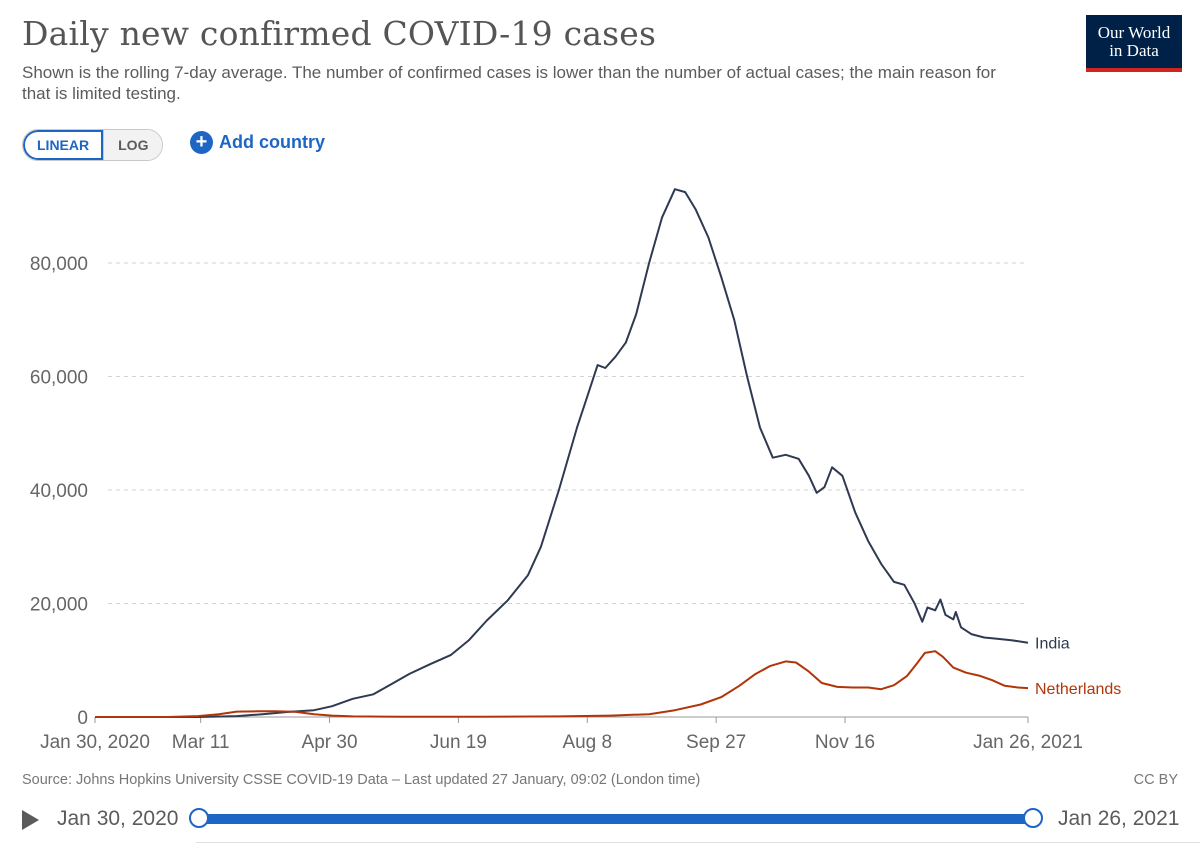 Image resolution: width=1200 pixels, height=845 pixels. I want to click on series-label-netherlands: Netherlands, so click(1078, 689).